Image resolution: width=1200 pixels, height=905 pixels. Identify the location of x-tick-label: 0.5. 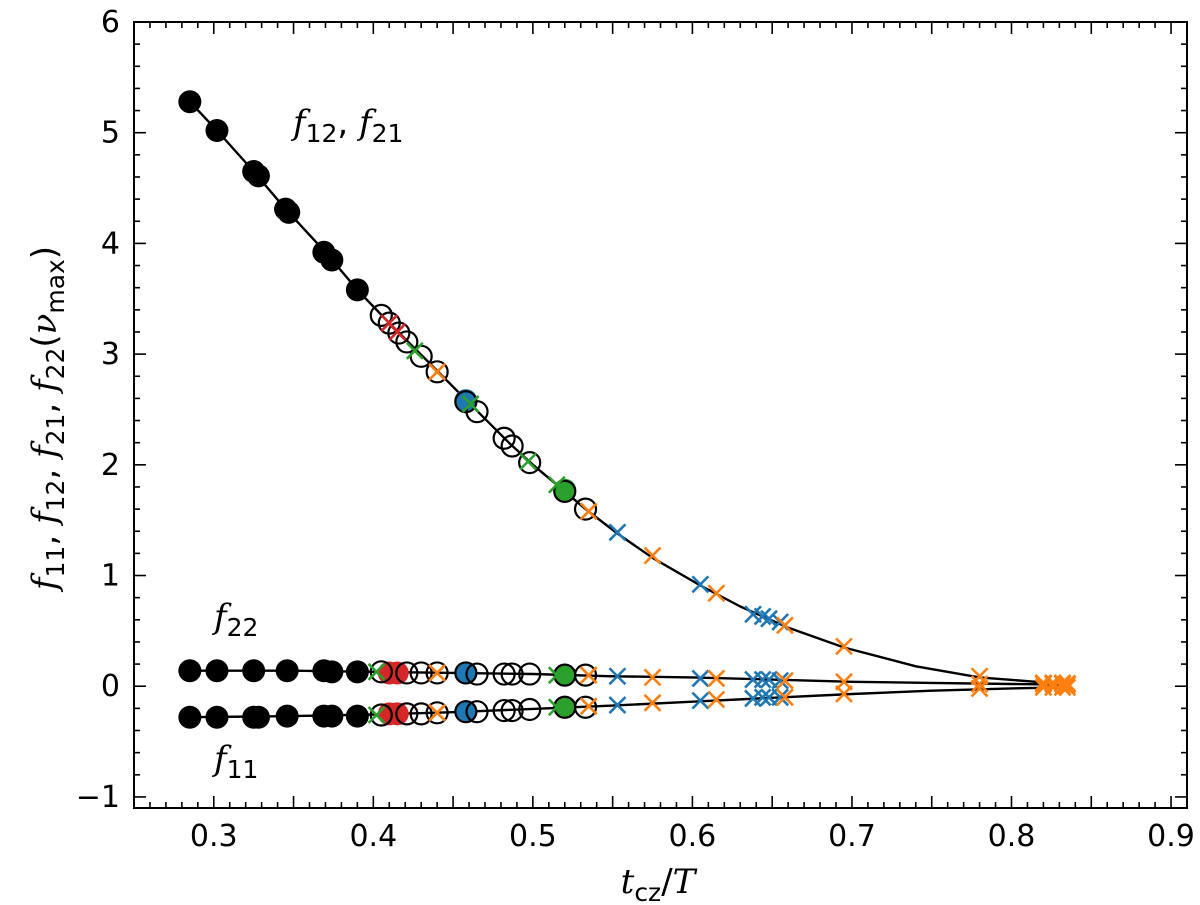
(533, 836).